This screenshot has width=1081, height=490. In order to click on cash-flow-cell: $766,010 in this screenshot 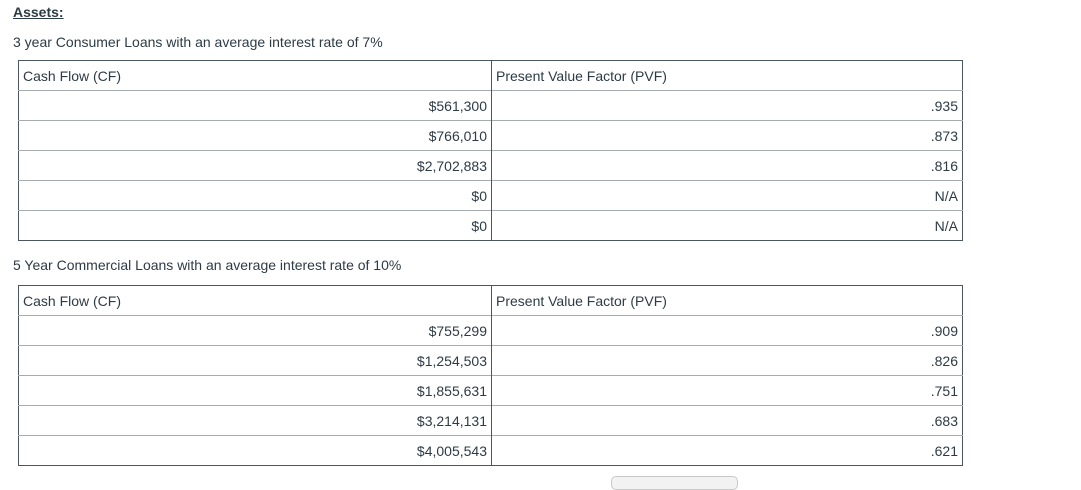, I will do `click(255, 135)`.